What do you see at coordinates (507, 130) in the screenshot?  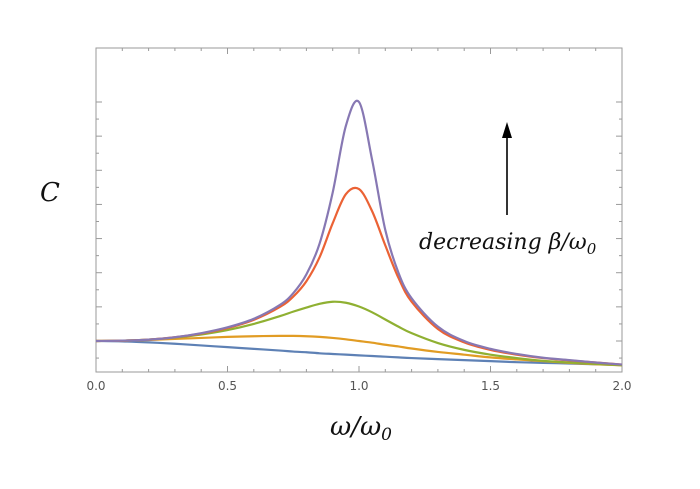 I see `annotation-arrow-head` at bounding box center [507, 130].